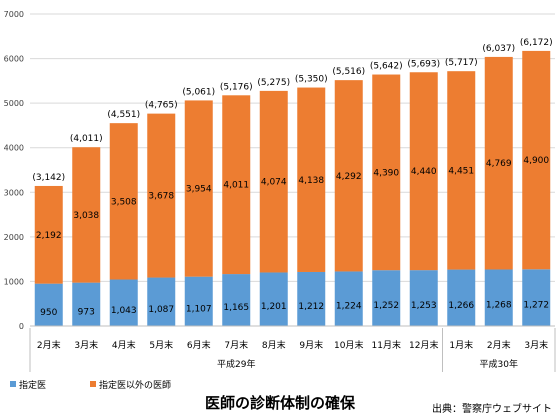 The image size is (560, 420). I want to click on source-note: 出典：警察庁ウェブサイト, so click(492, 408).